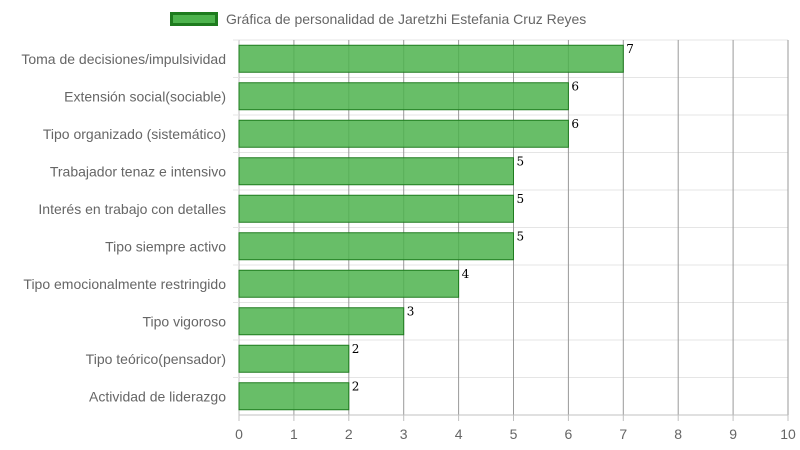 This screenshot has height=450, width=800. I want to click on legend-swatch, so click(194, 19).